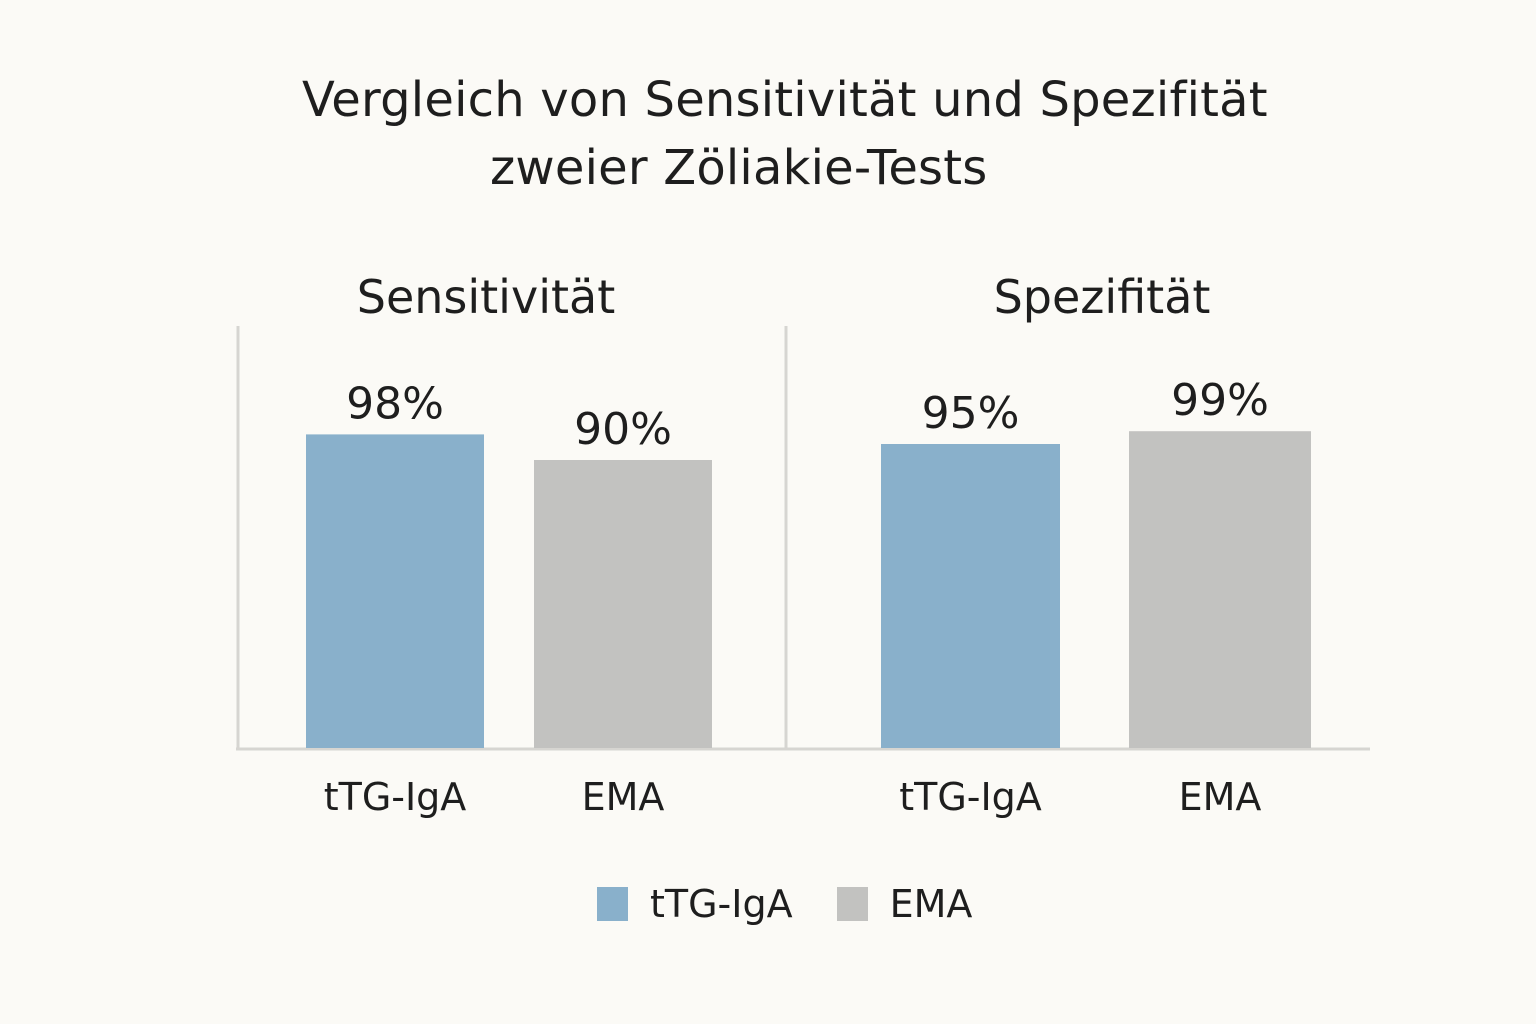 The image size is (1536, 1024). I want to click on legend-swatch-ema, so click(852, 904).